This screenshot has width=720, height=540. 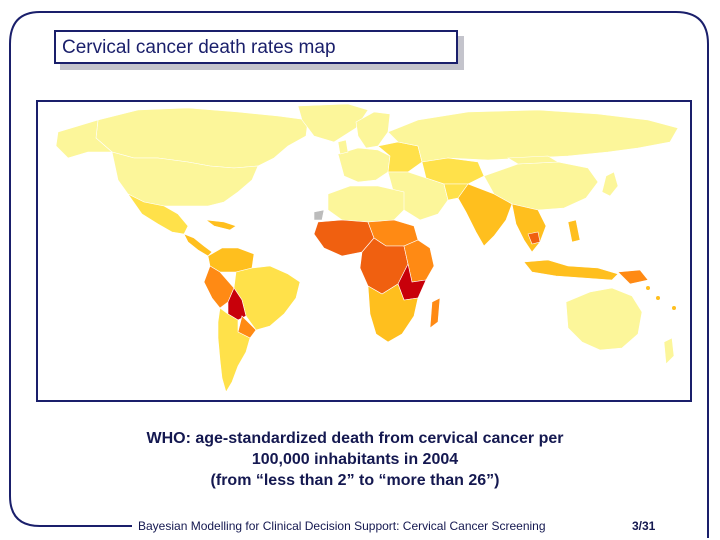 I want to click on greenland-region, so click(x=333, y=123).